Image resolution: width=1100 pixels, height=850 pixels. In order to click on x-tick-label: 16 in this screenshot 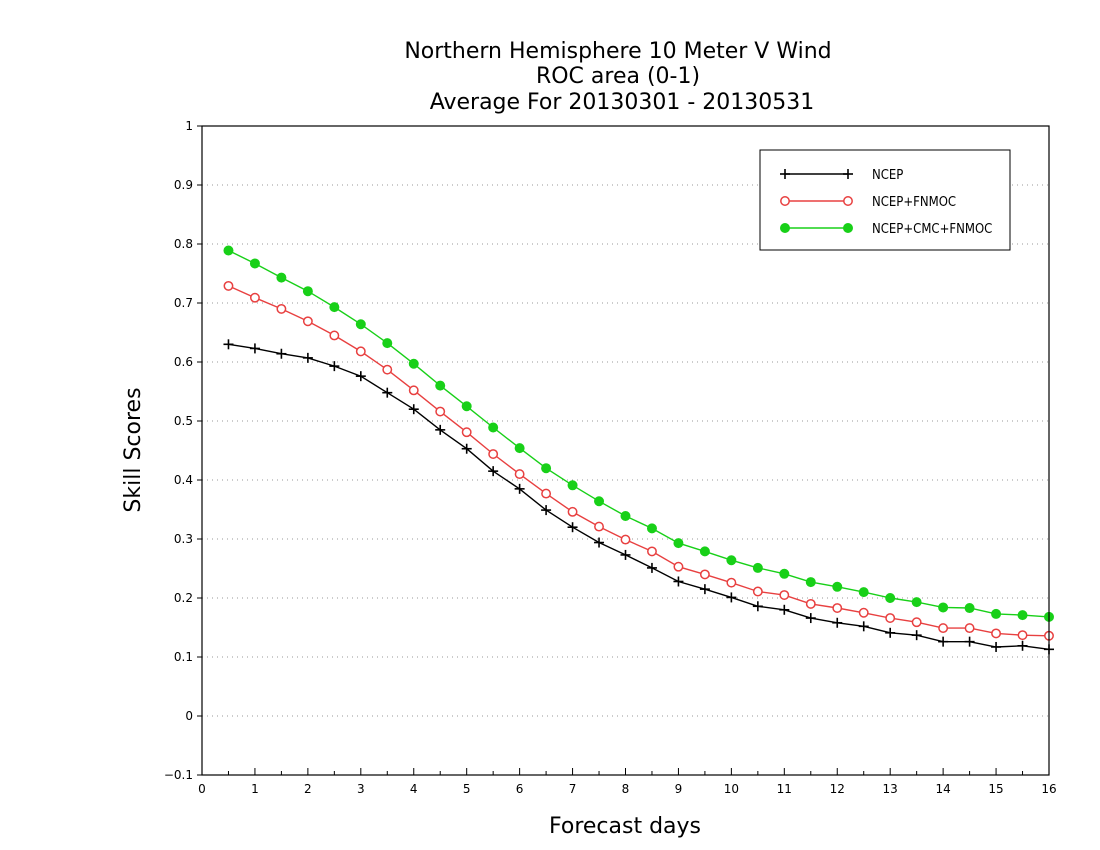, I will do `click(1048, 789)`.